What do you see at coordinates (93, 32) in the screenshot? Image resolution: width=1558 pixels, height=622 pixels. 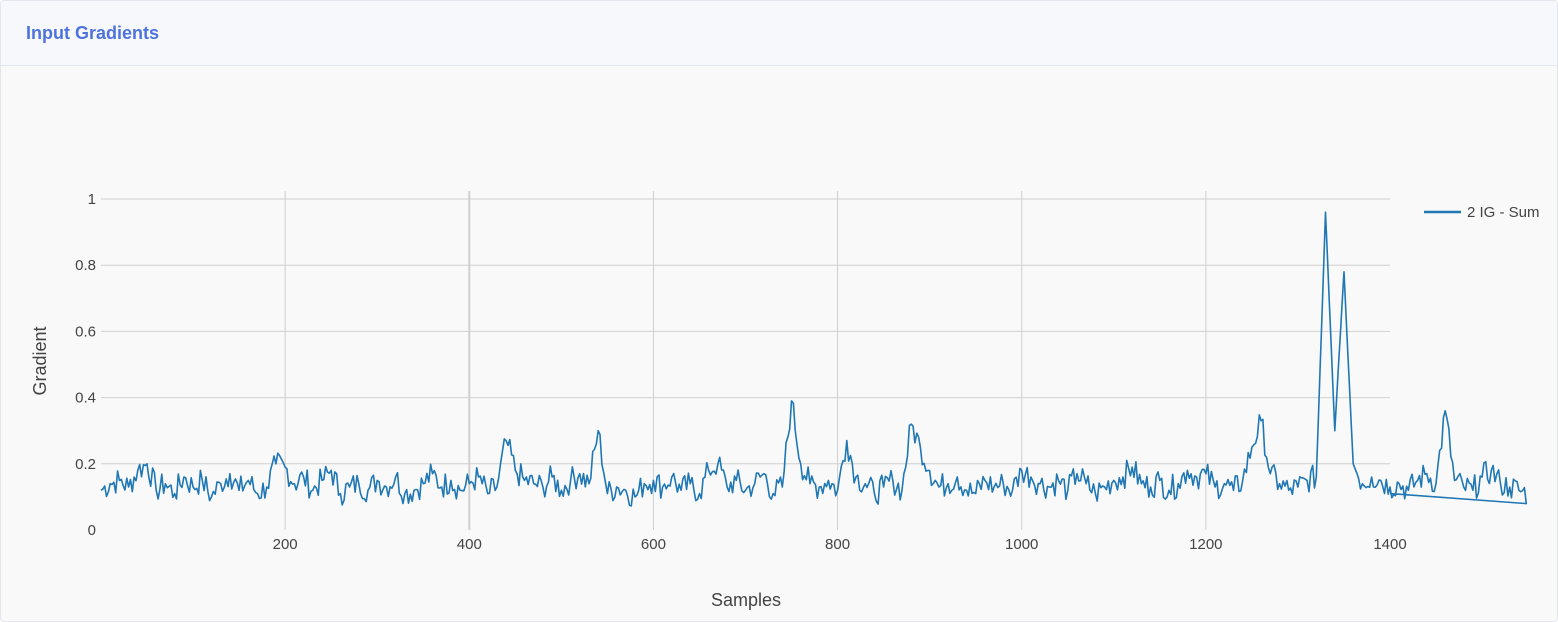 I see `card-title: Input Gradients` at bounding box center [93, 32].